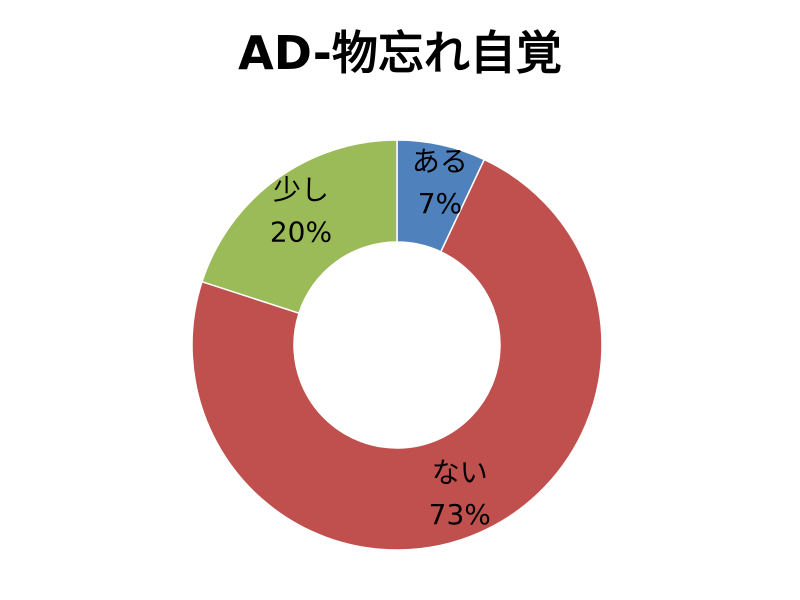 The height and width of the screenshot is (600, 800). I want to click on slice-value-label-2: 73%, so click(460, 514).